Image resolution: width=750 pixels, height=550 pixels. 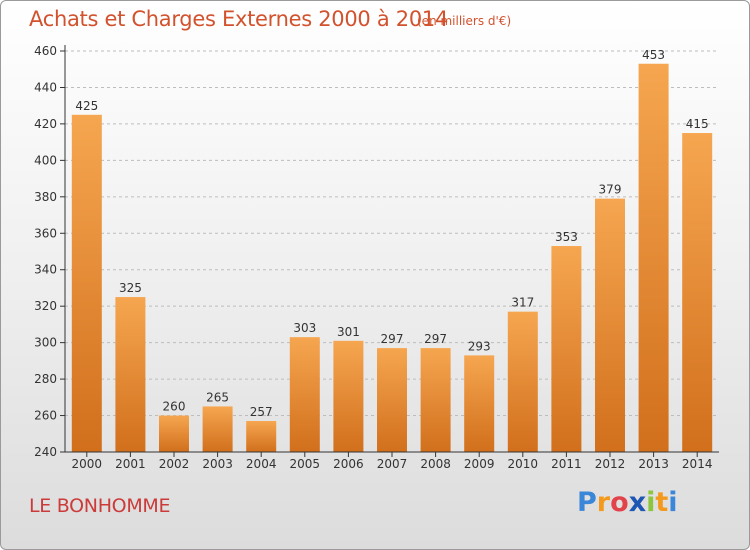 I want to click on bar-2004, so click(x=261, y=436).